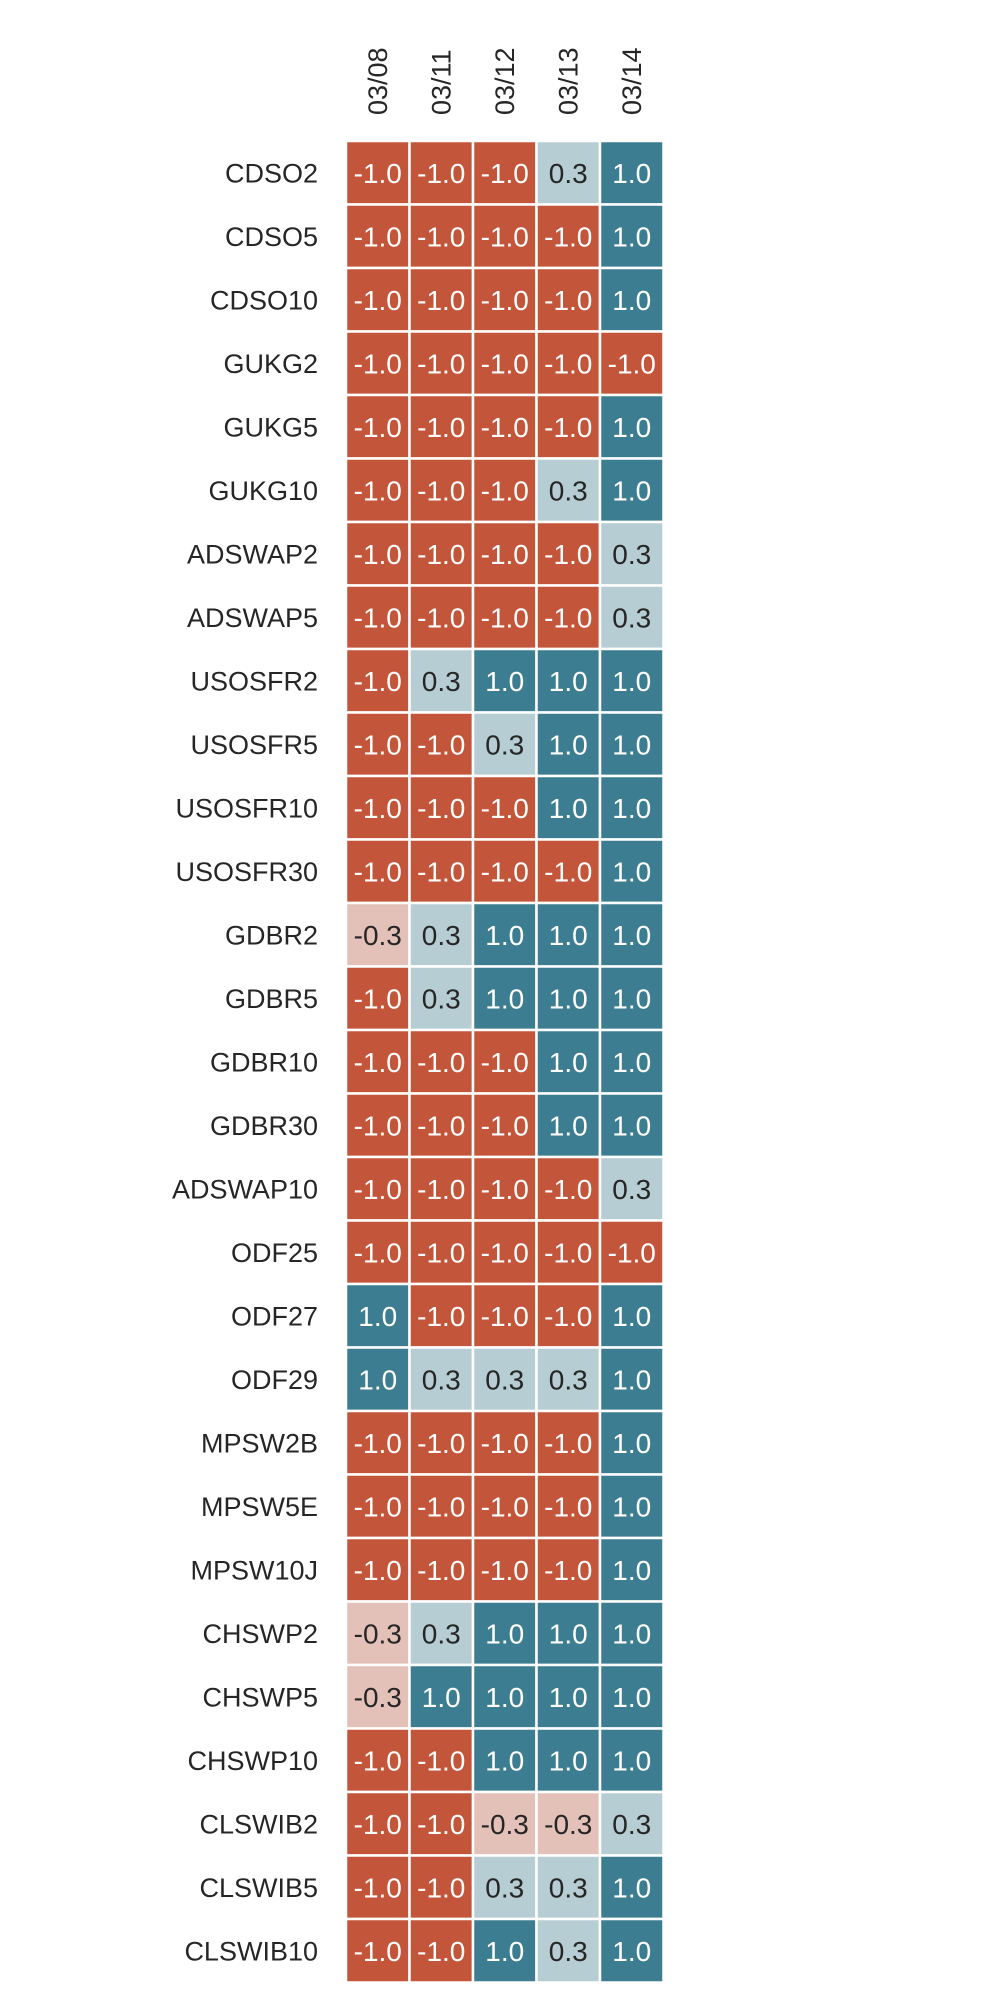  What do you see at coordinates (258, 1824) in the screenshot?
I see `row-label: CLSWIB2` at bounding box center [258, 1824].